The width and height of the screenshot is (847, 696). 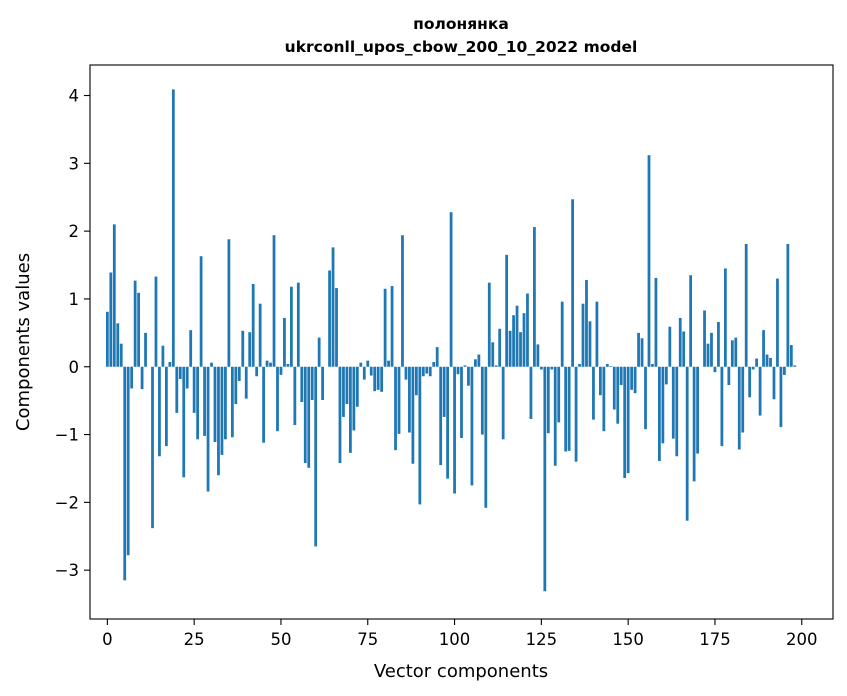 What do you see at coordinates (461, 47) in the screenshot?
I see `chart-subtitle: ukrconll_upos_cbow_200_10_2022 model` at bounding box center [461, 47].